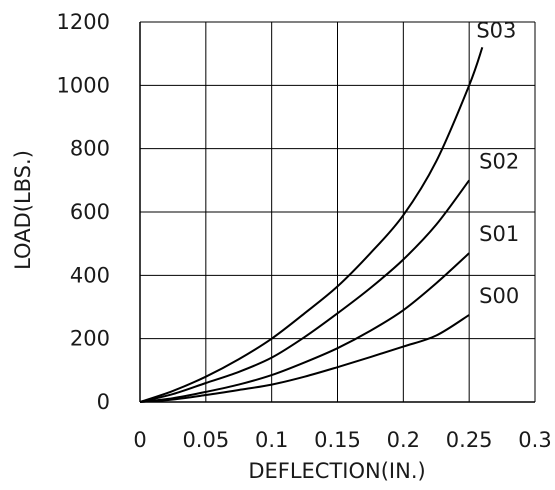 This screenshot has width=555, height=490. What do you see at coordinates (403, 440) in the screenshot?
I see `x-tick-label: 0.2` at bounding box center [403, 440].